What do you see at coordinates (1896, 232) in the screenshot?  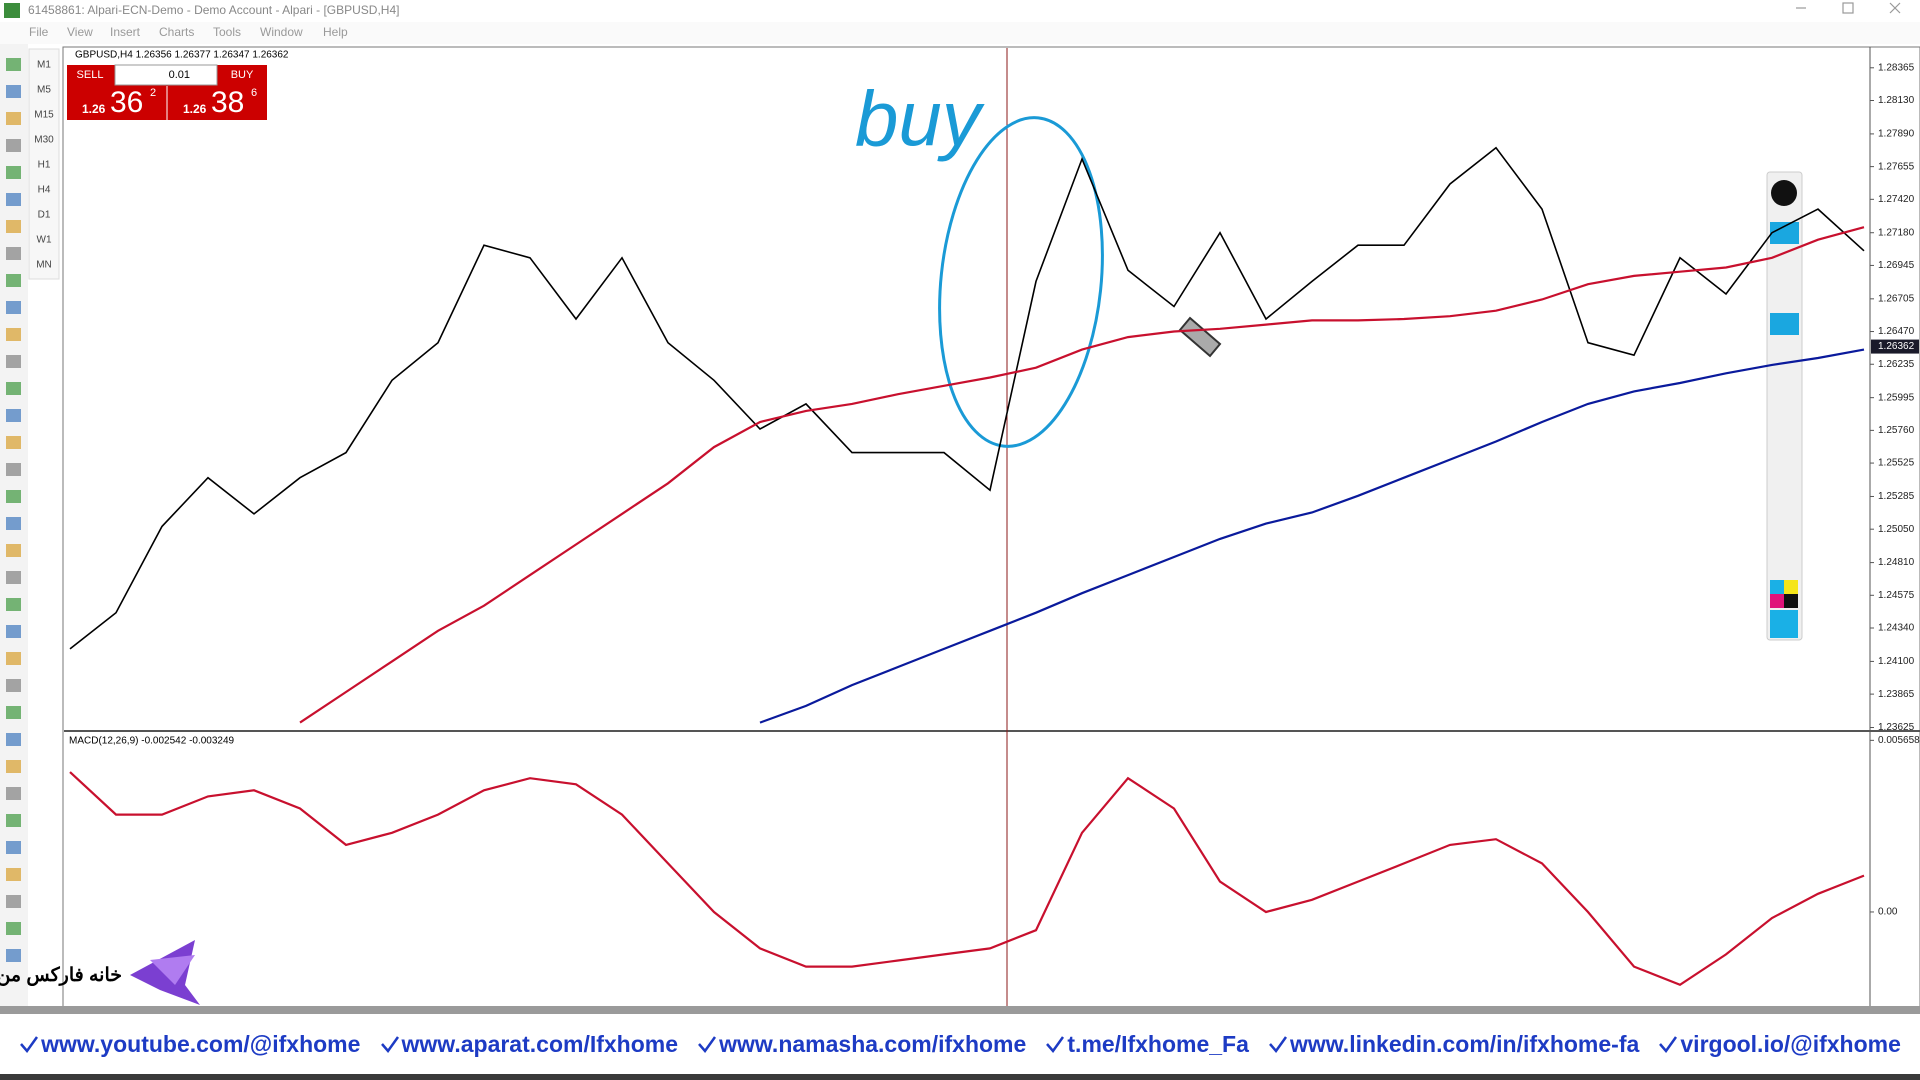 I see `y-tick-label: 1.27180` at bounding box center [1896, 232].